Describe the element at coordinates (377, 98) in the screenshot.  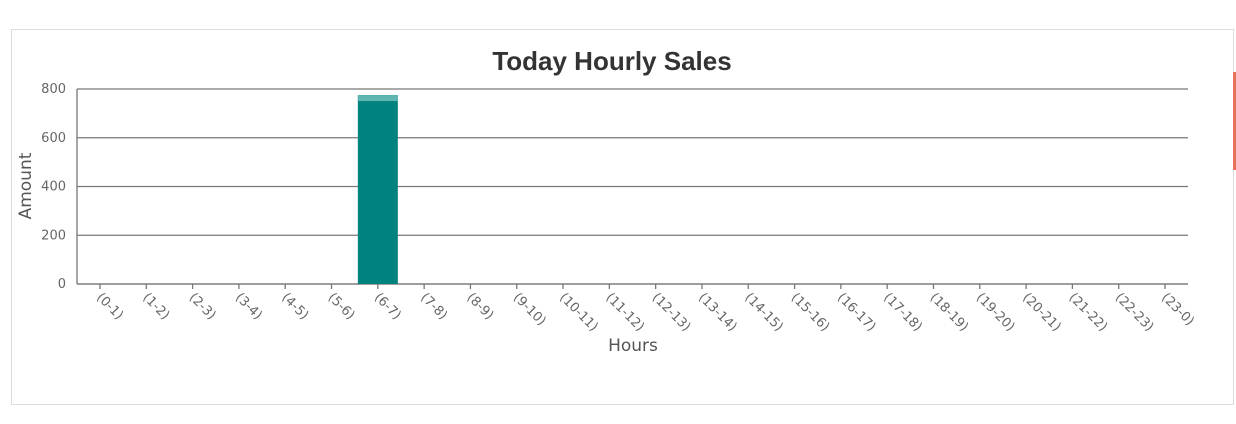
I see `bar-cap` at that location.